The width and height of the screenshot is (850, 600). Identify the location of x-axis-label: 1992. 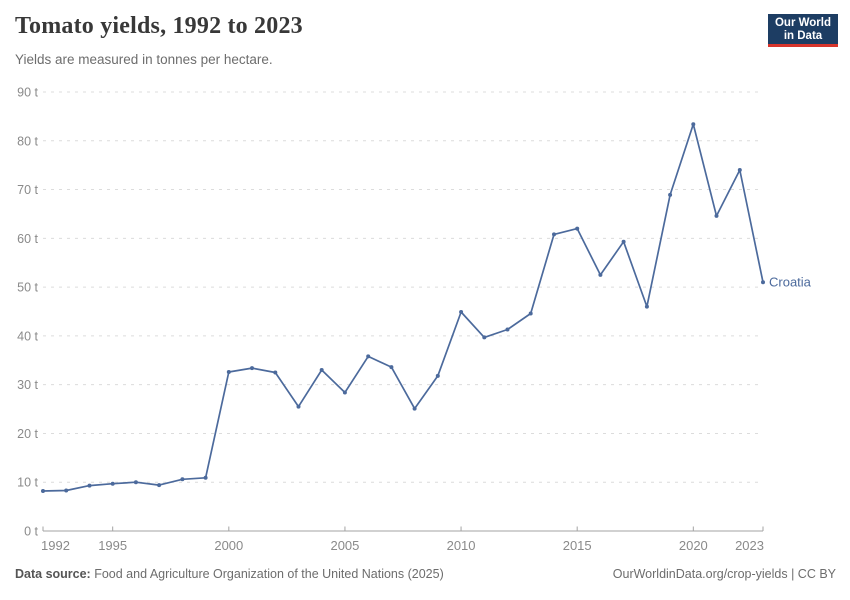
(55, 545).